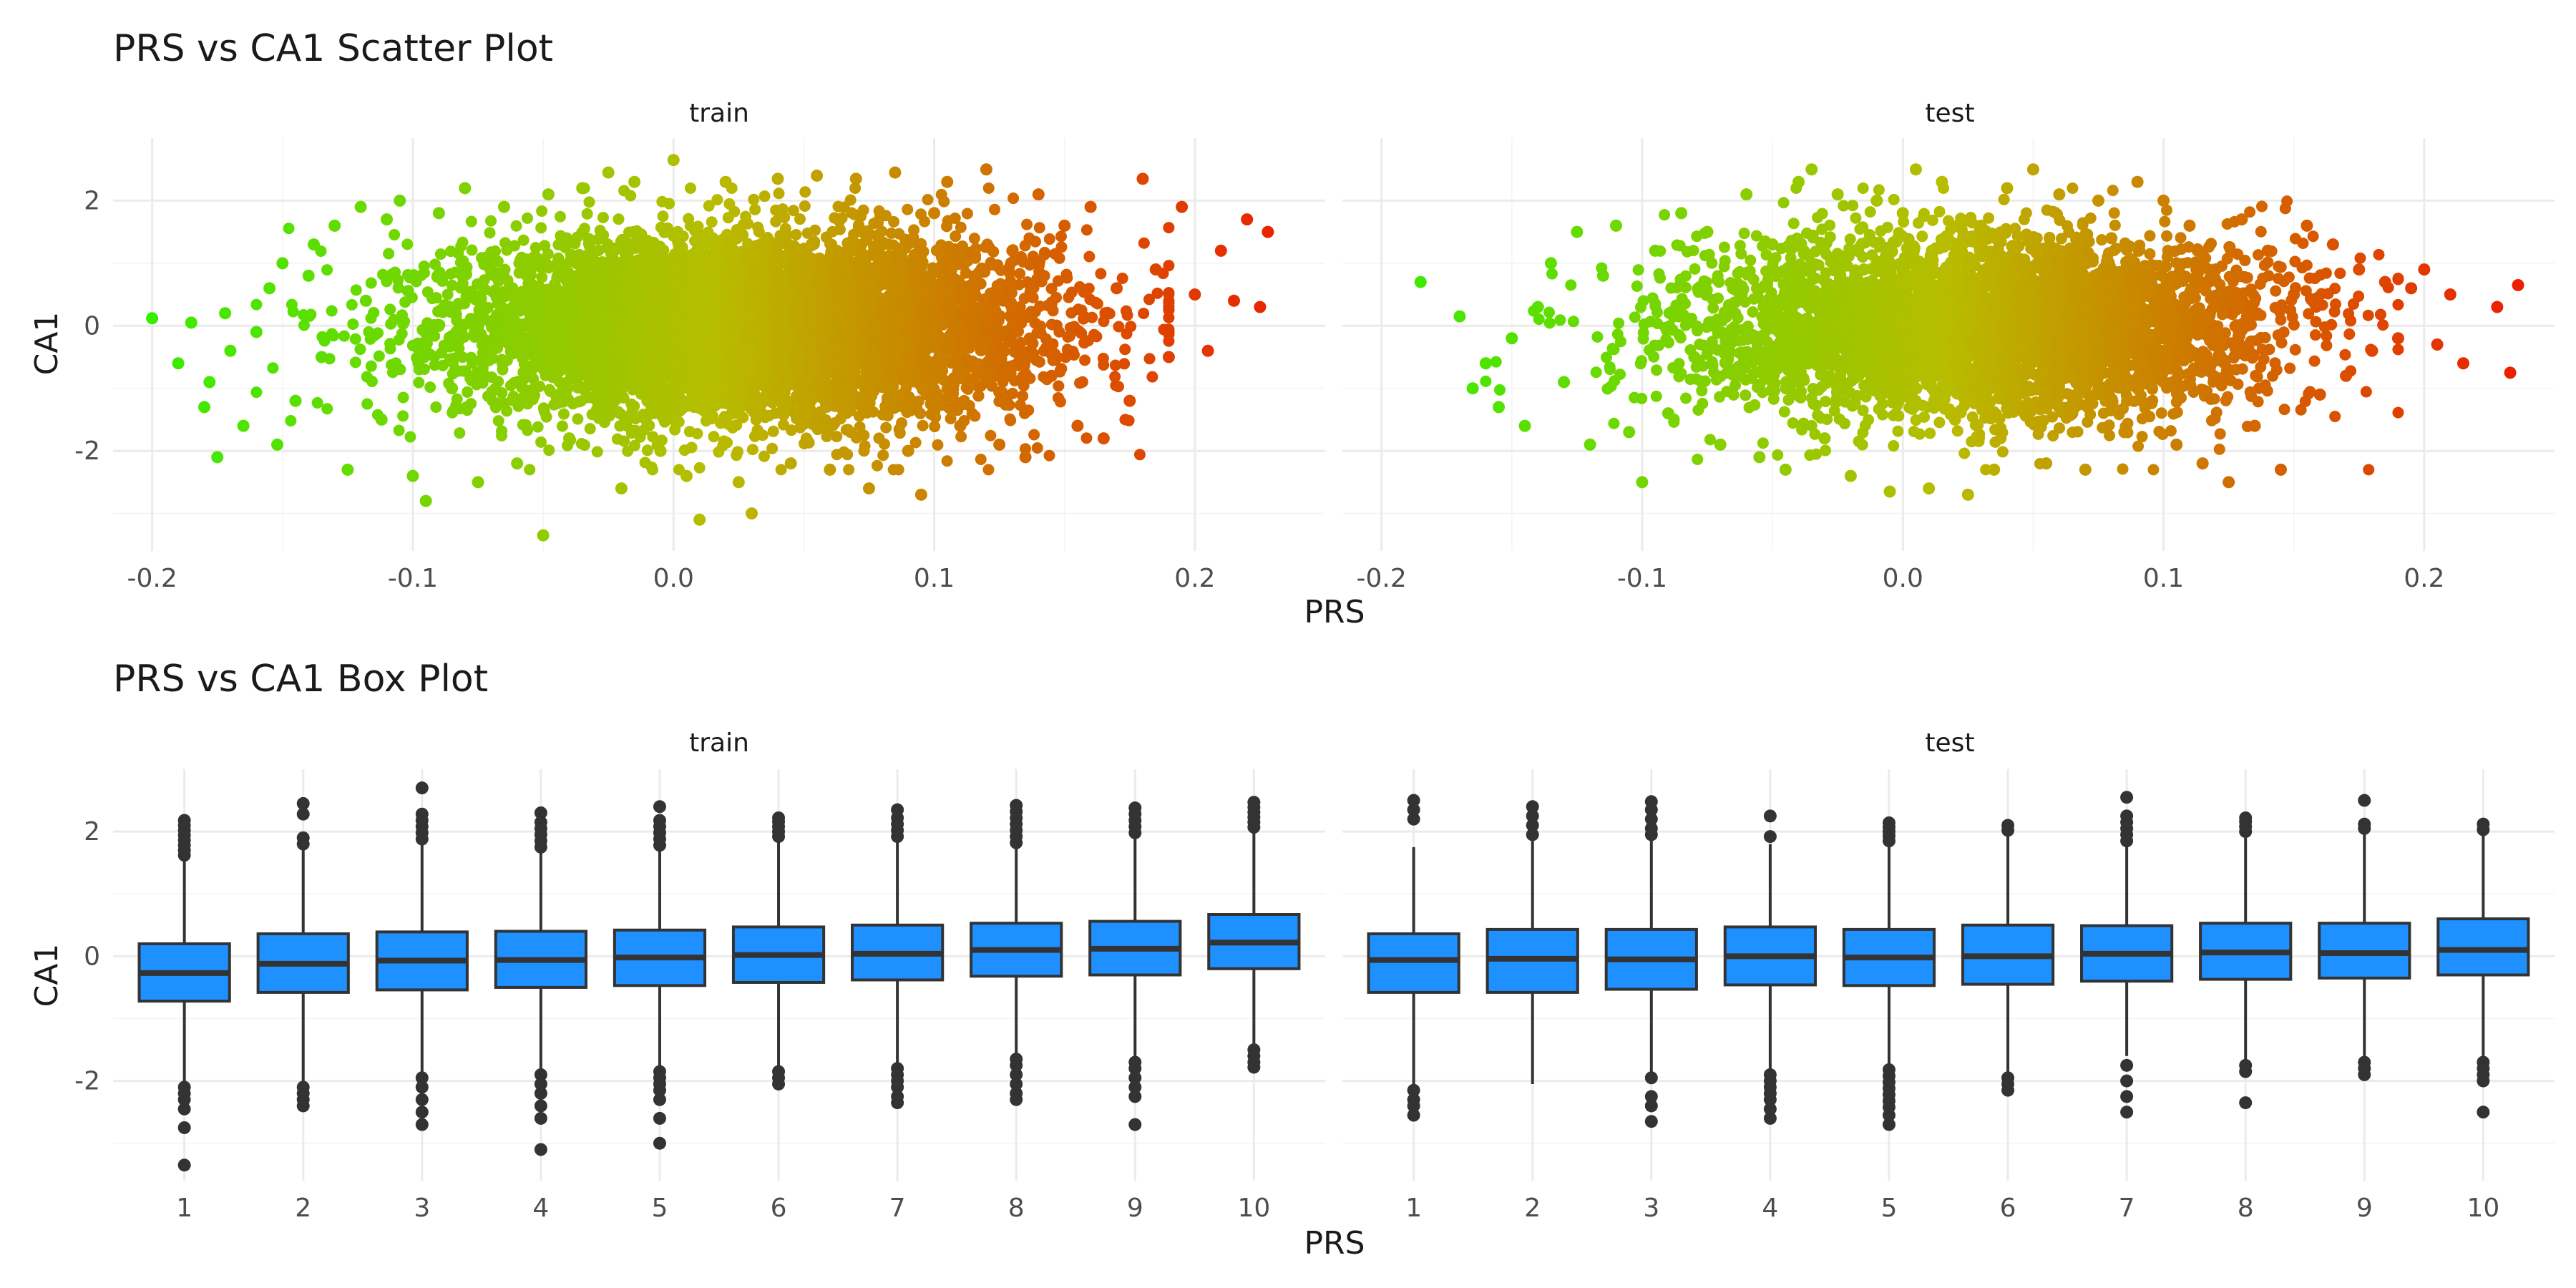 This screenshot has height=1288, width=2576. I want to click on x-tick-label: 1, so click(1413, 1208).